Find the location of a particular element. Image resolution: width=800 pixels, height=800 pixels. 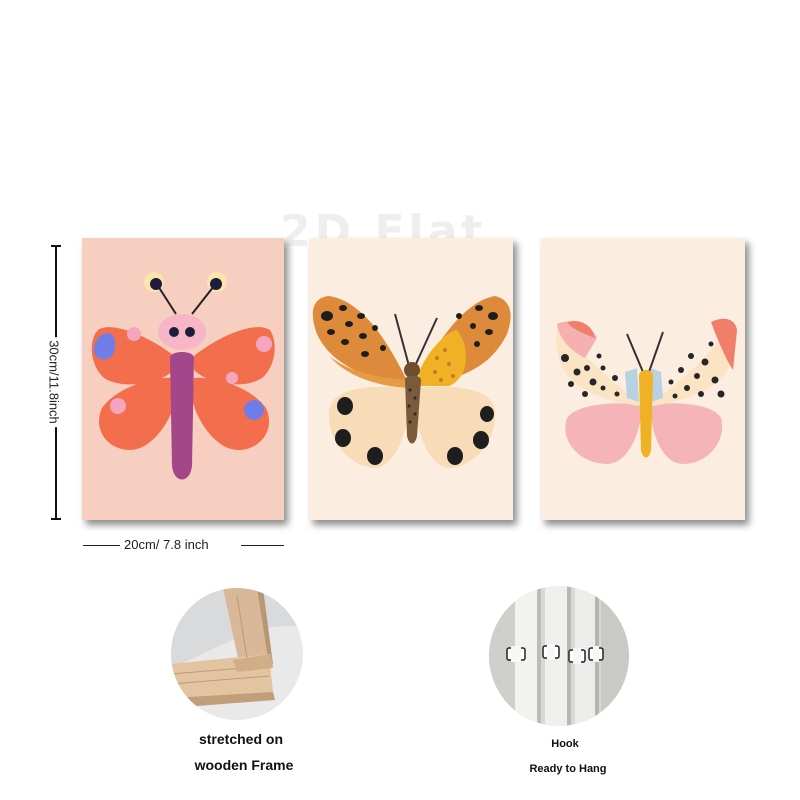

frame-caption-line1: stretched on is located at coordinates (240, 739).